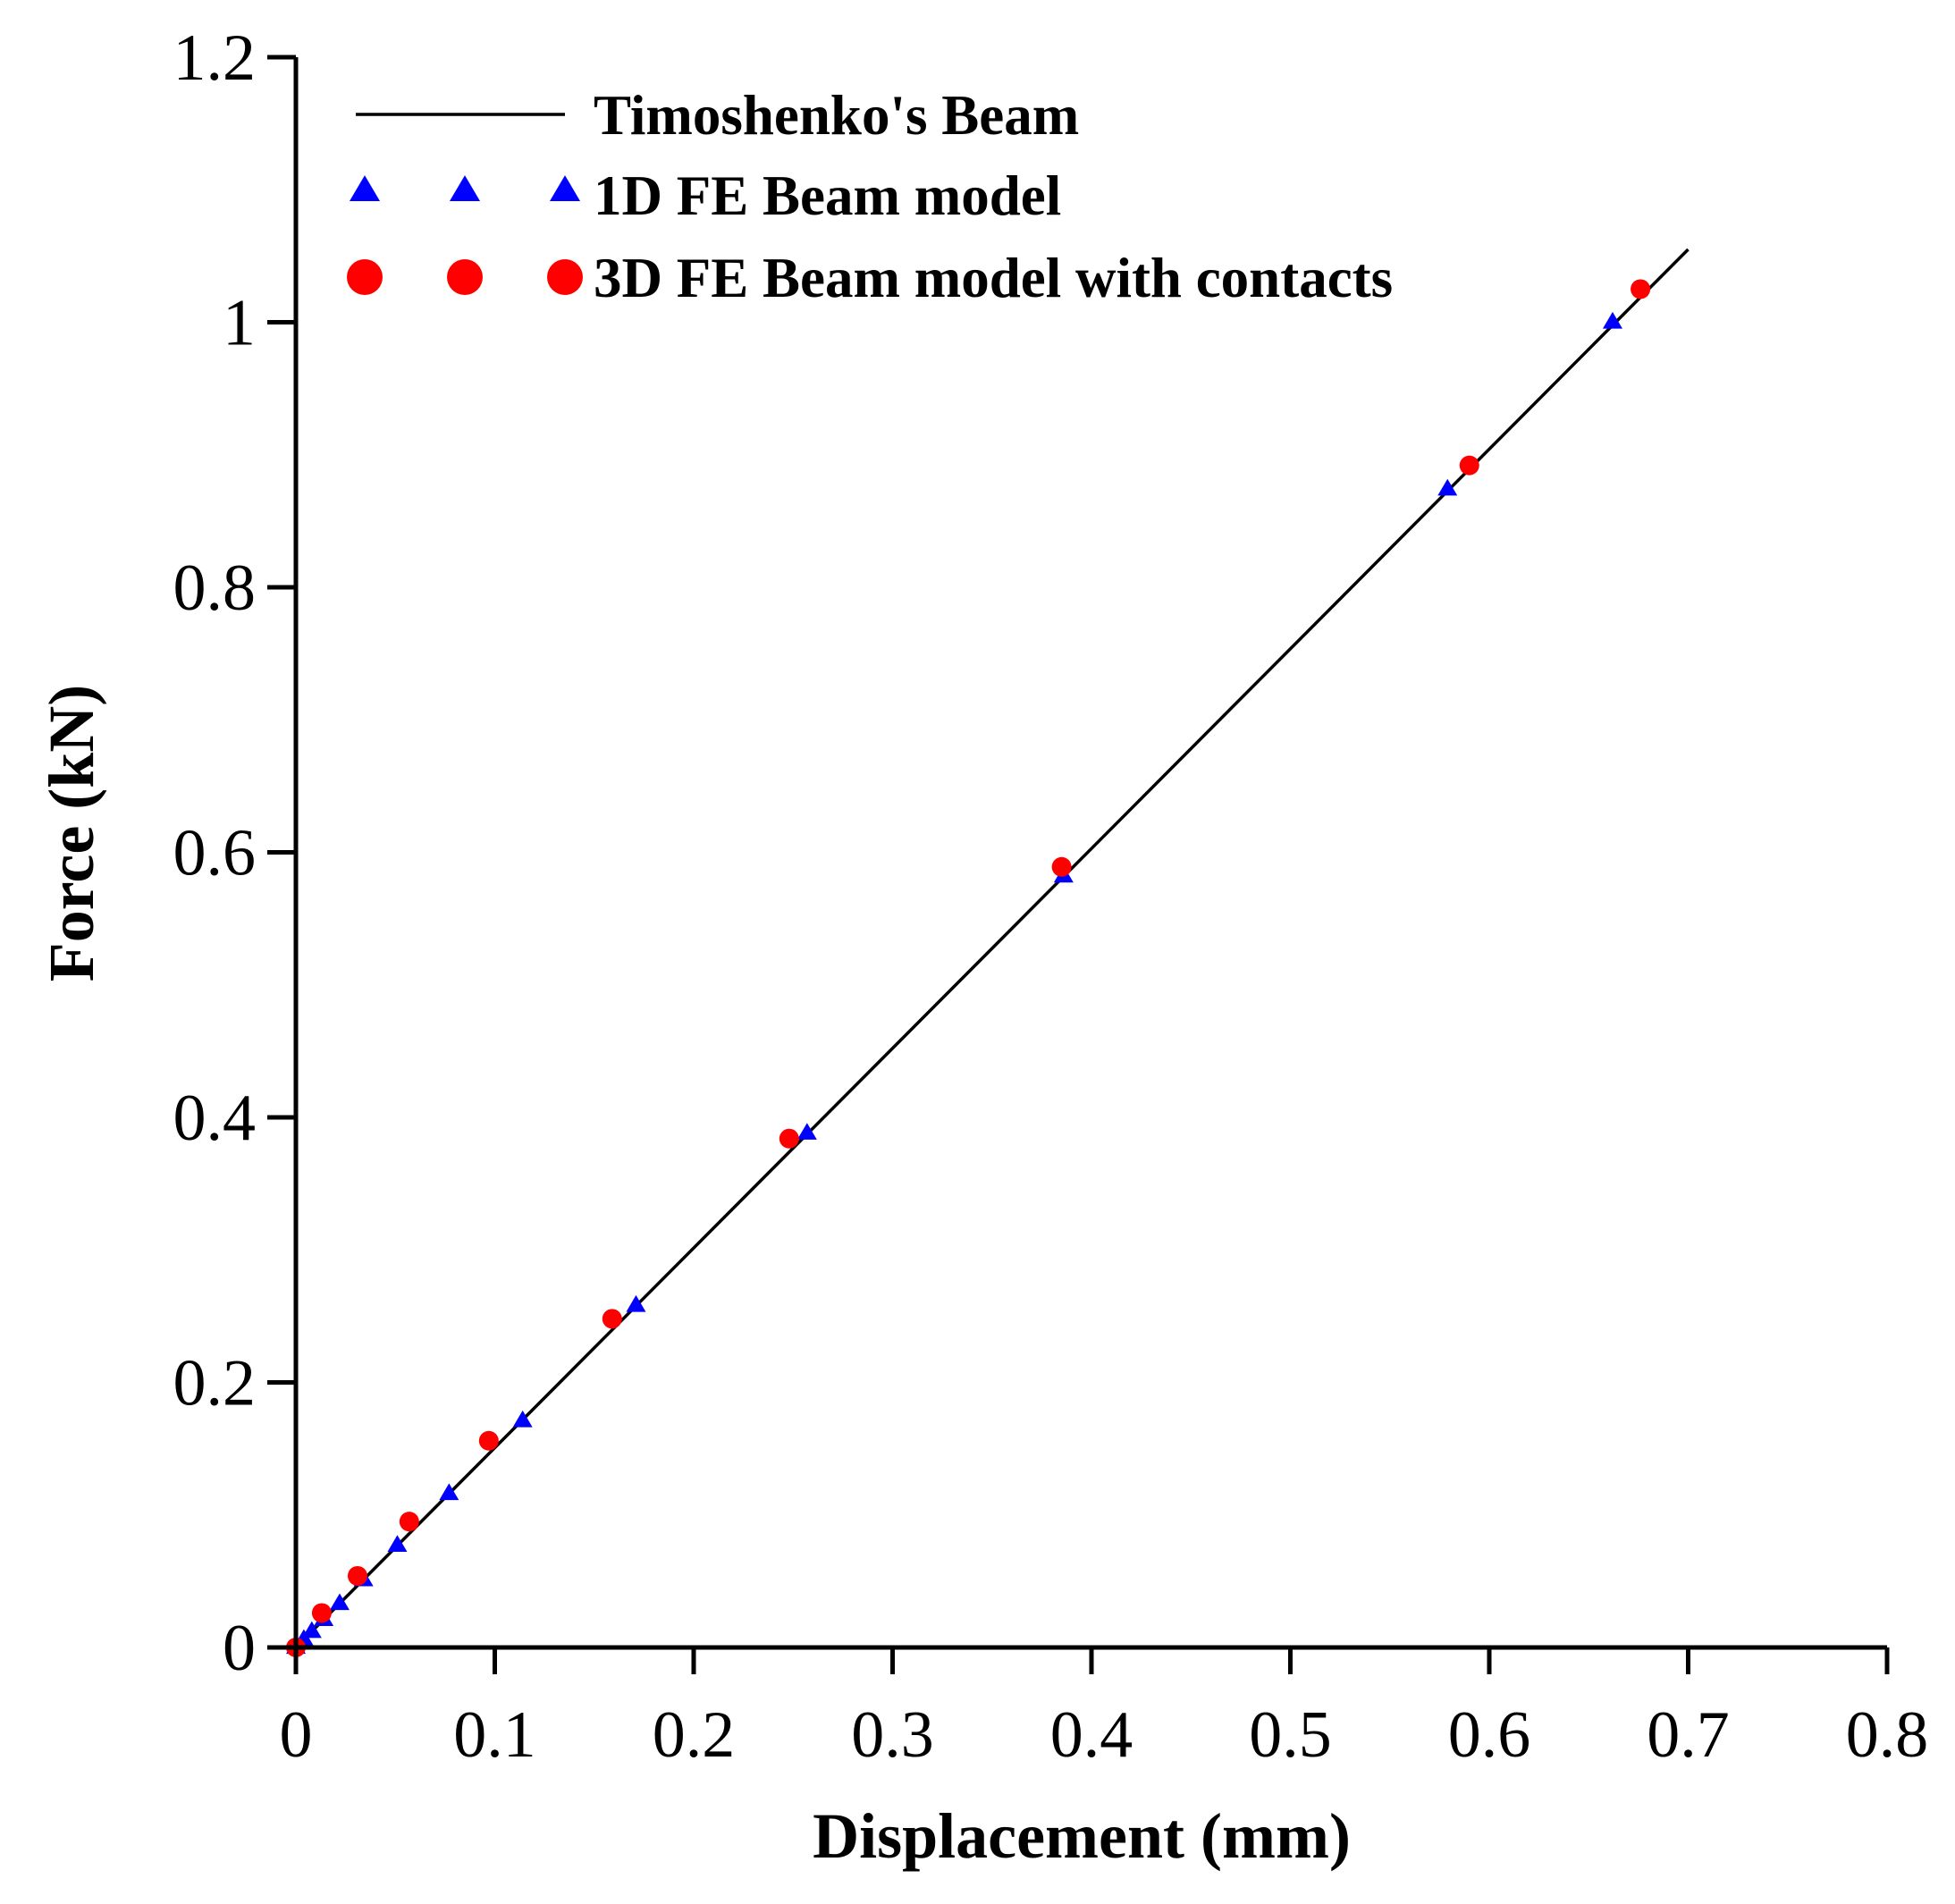 This screenshot has width=1955, height=1904. What do you see at coordinates (239, 323) in the screenshot?
I see `y-tick-label: 1` at bounding box center [239, 323].